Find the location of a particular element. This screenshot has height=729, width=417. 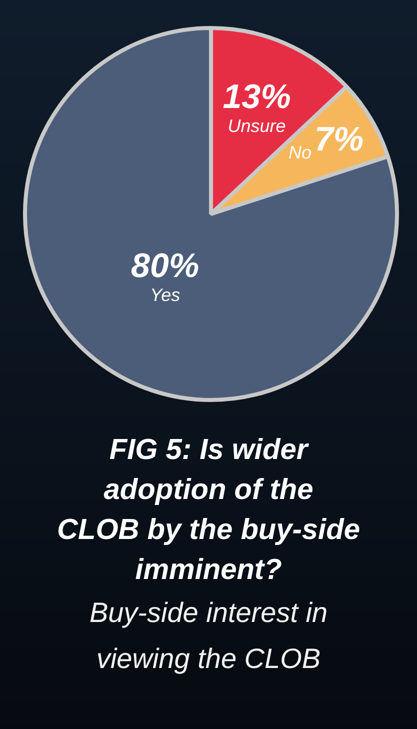

data-label: 7% is located at coordinates (339, 139).